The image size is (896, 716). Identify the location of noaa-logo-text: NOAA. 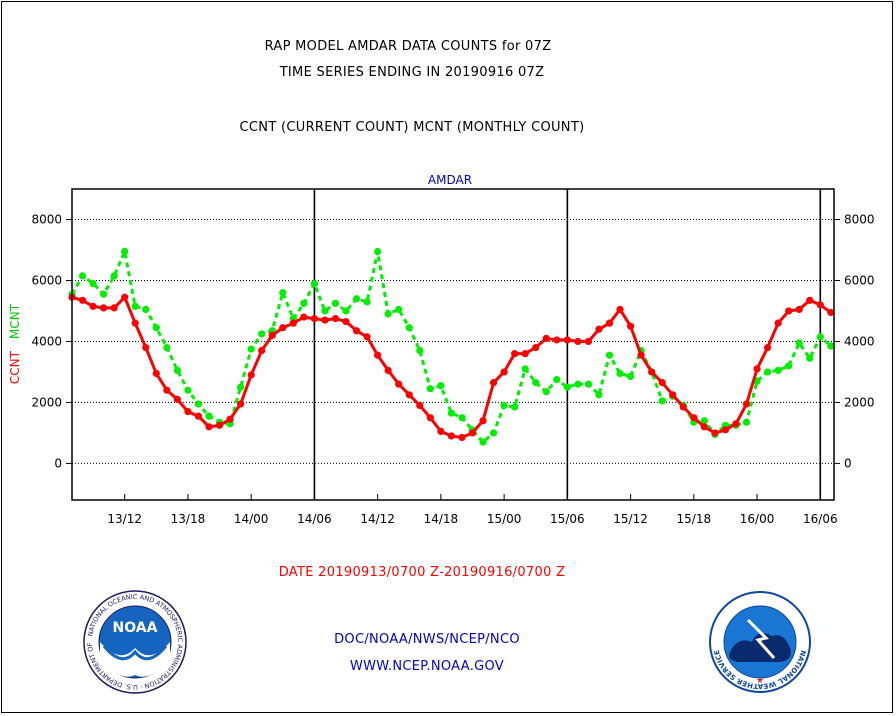
(135, 628).